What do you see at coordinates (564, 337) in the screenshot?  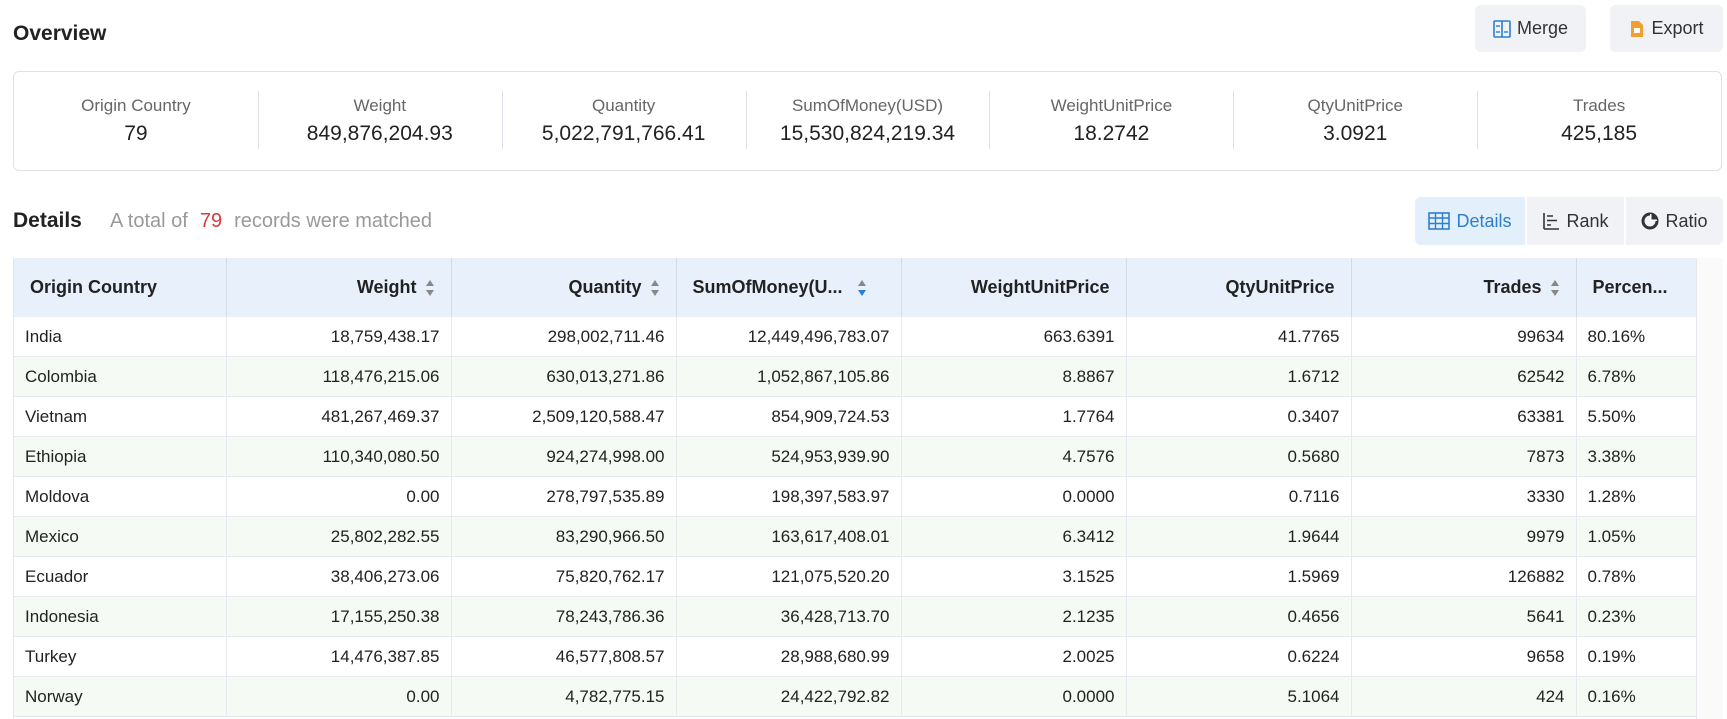 I see `cell-quantity: 298,002,711.46` at bounding box center [564, 337].